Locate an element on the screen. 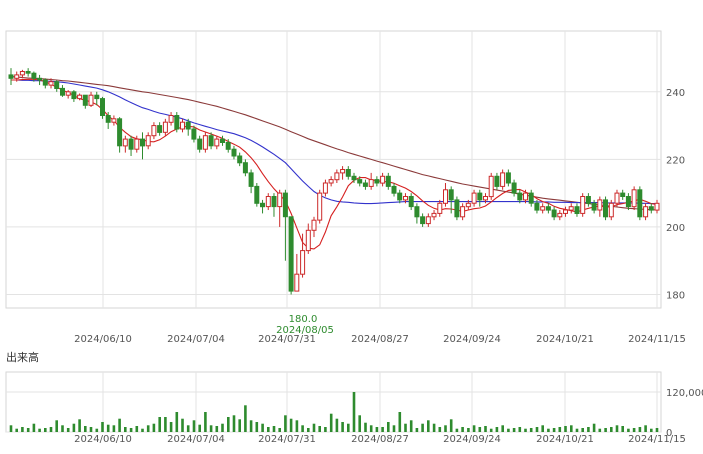 Image resolution: width=703 pixels, height=454 pixels. volume-x-tick-label: 2024/07/31 is located at coordinates (287, 439).